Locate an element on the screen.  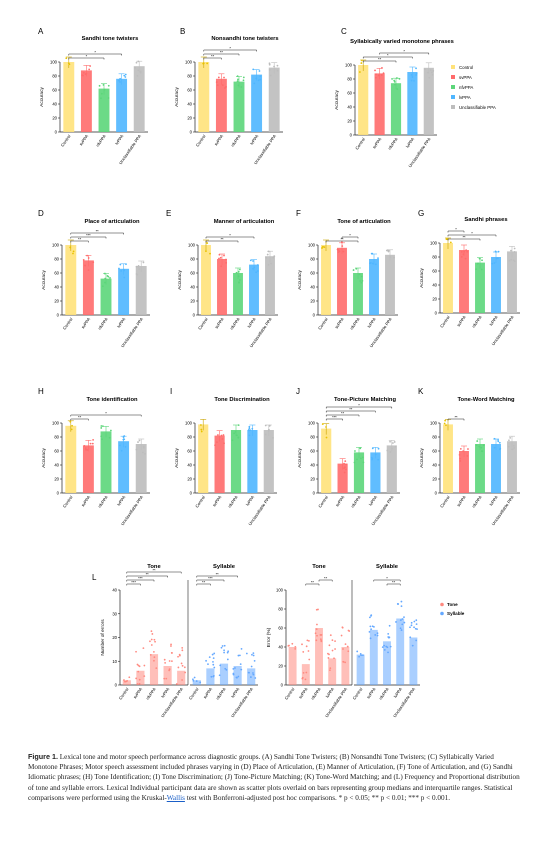
panel-title: Tone-Word Matching is located at coordinates (486, 400).